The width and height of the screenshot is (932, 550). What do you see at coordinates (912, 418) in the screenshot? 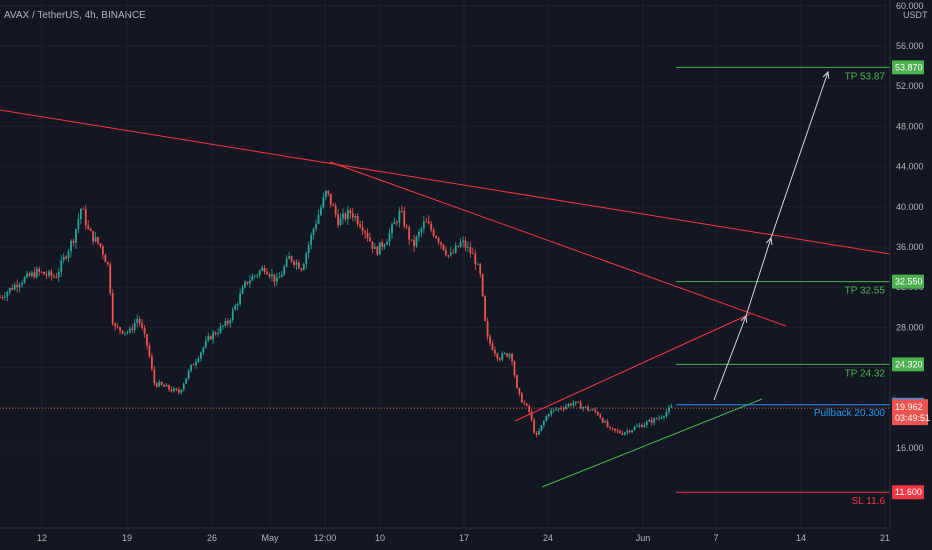
I see `countdown-text: 03:49:51` at bounding box center [912, 418].